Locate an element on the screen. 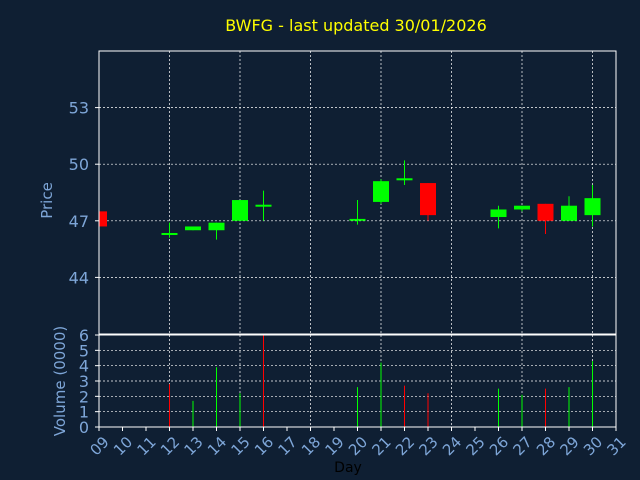 This screenshot has width=640, height=480. candlesticks is located at coordinates (349, 200).